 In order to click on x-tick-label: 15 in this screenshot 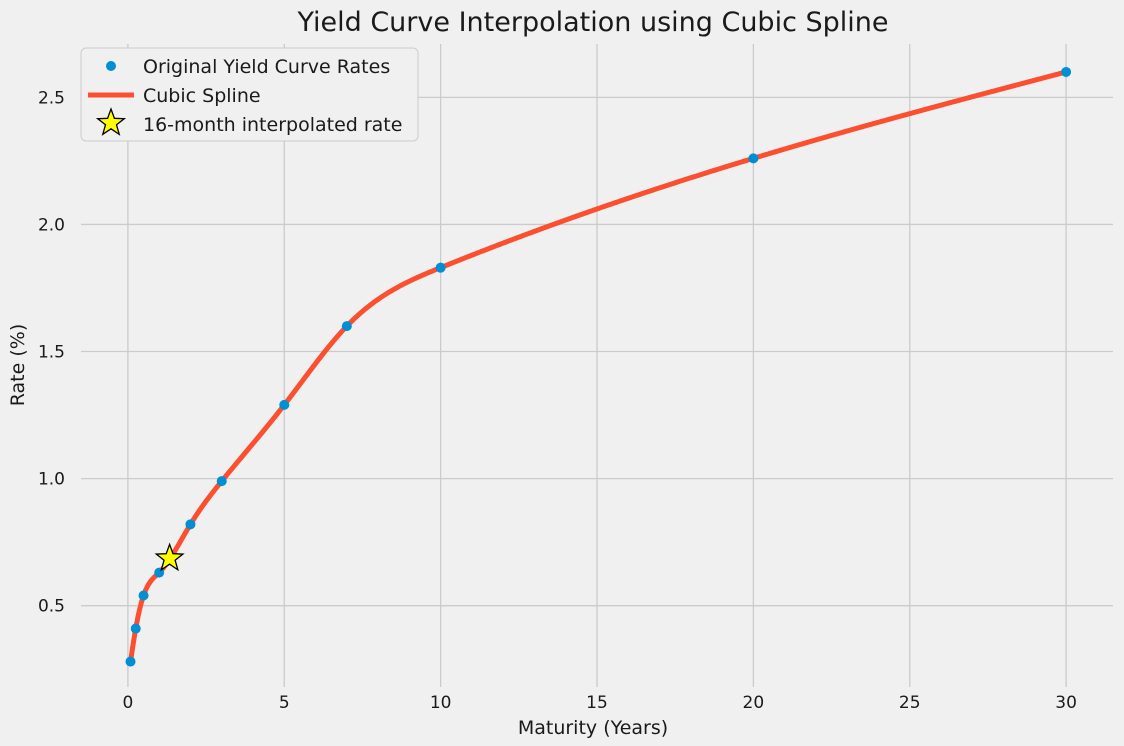, I will do `click(597, 703)`.